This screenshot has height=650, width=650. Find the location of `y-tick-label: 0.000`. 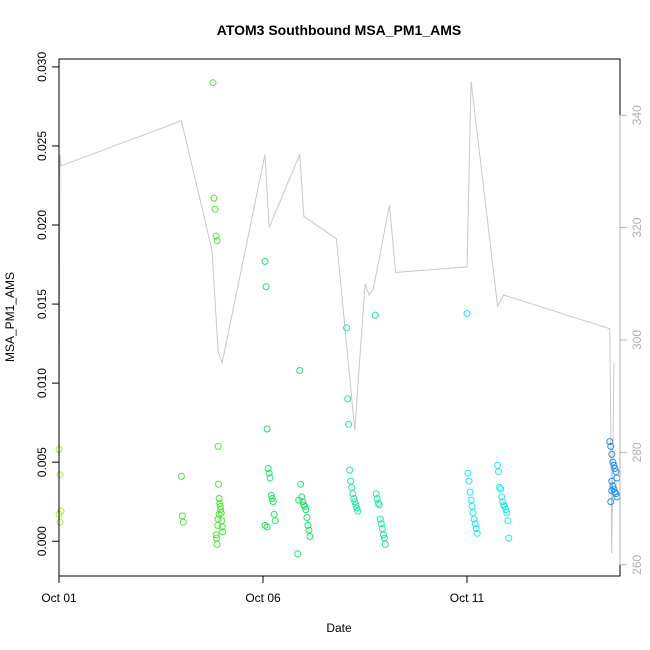

y-tick-label: 0.000 is located at coordinates (42, 541).